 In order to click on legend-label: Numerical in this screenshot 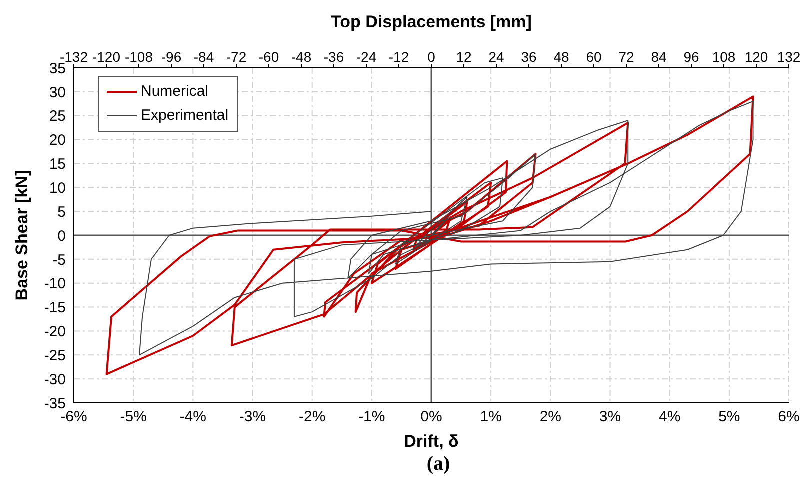, I will do `click(175, 92)`.